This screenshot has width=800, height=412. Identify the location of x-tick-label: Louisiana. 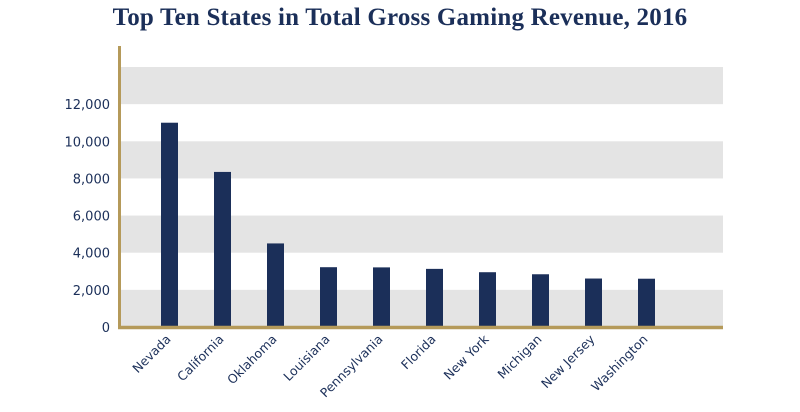
(306, 358).